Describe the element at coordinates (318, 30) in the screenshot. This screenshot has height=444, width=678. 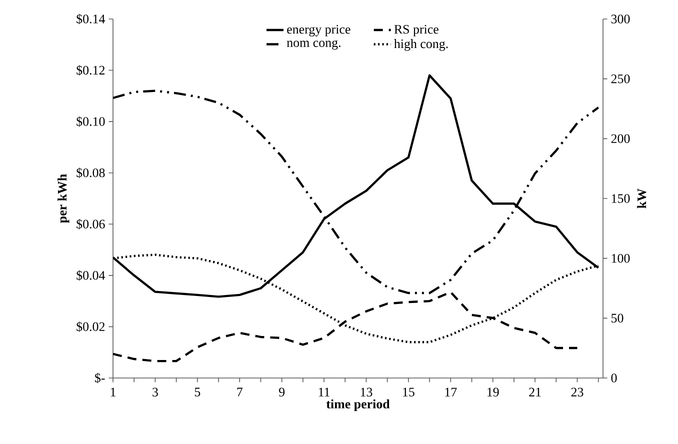
I see `legend-label: energy price` at that location.